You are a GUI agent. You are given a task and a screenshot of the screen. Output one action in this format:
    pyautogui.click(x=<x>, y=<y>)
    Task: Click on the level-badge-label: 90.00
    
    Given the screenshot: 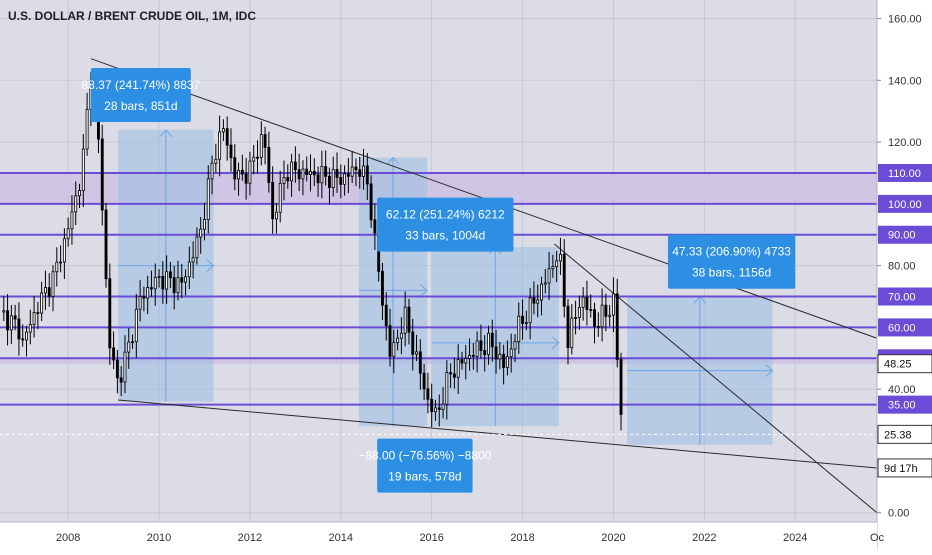 What is the action you would take?
    pyautogui.click(x=902, y=236)
    